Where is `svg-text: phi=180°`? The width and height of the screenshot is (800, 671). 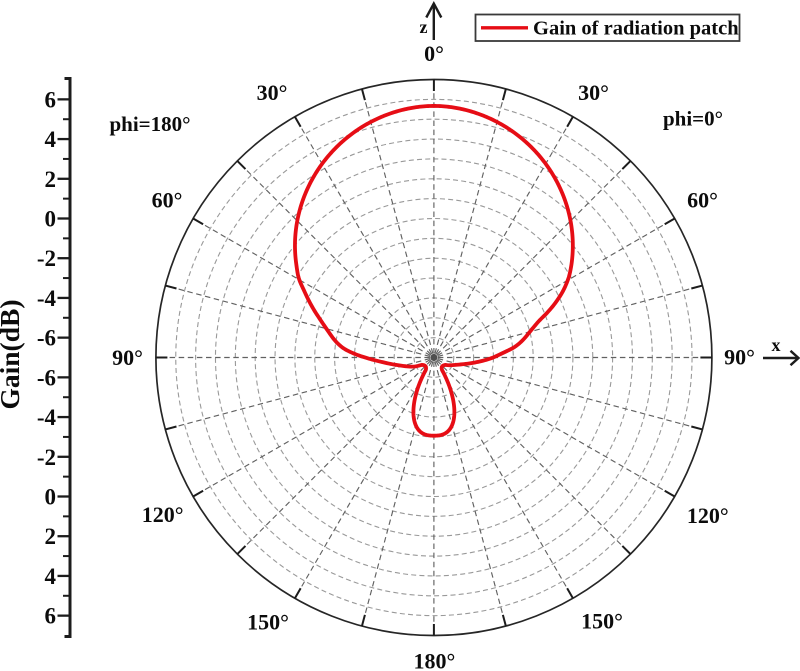 svg-text: phi=180° is located at coordinates (149, 124).